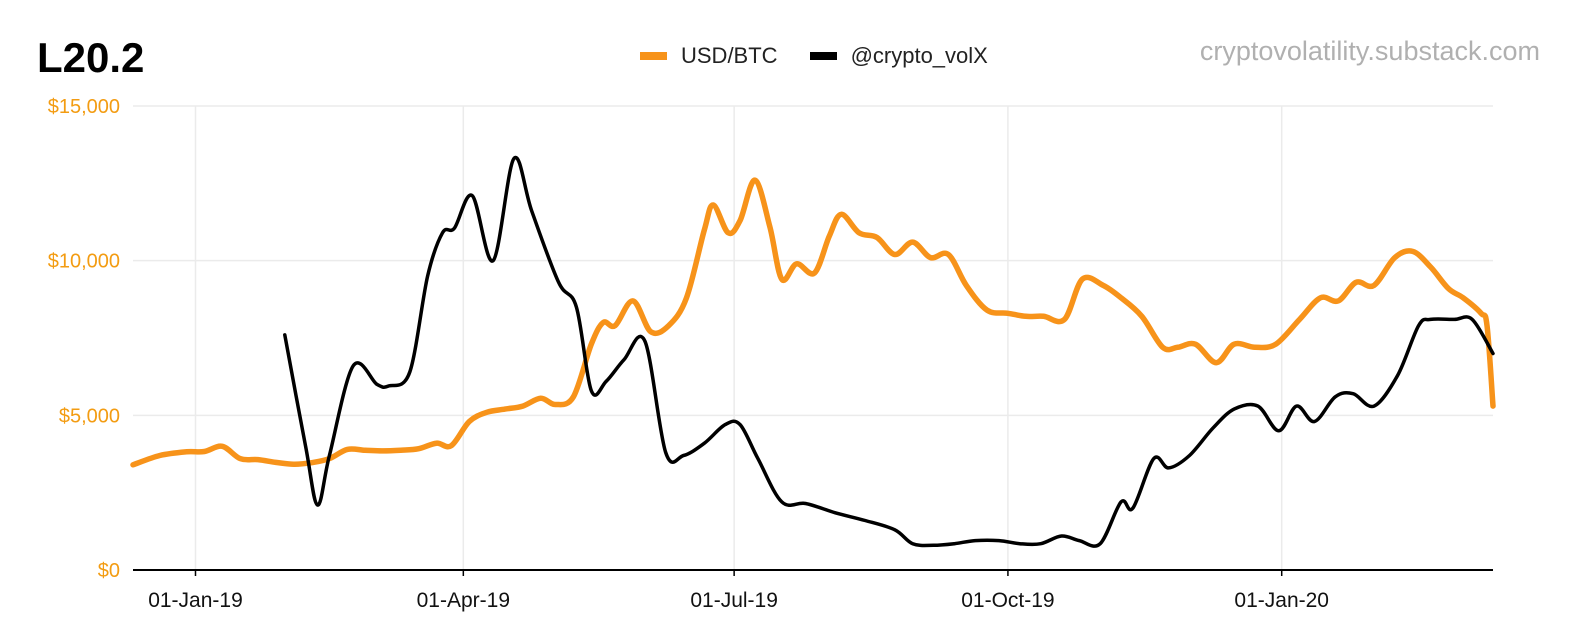 This screenshot has height=640, width=1574. Describe the element at coordinates (84, 339) in the screenshot. I see `y-axis: $0 $5,000 $10,000 $15,000` at that location.